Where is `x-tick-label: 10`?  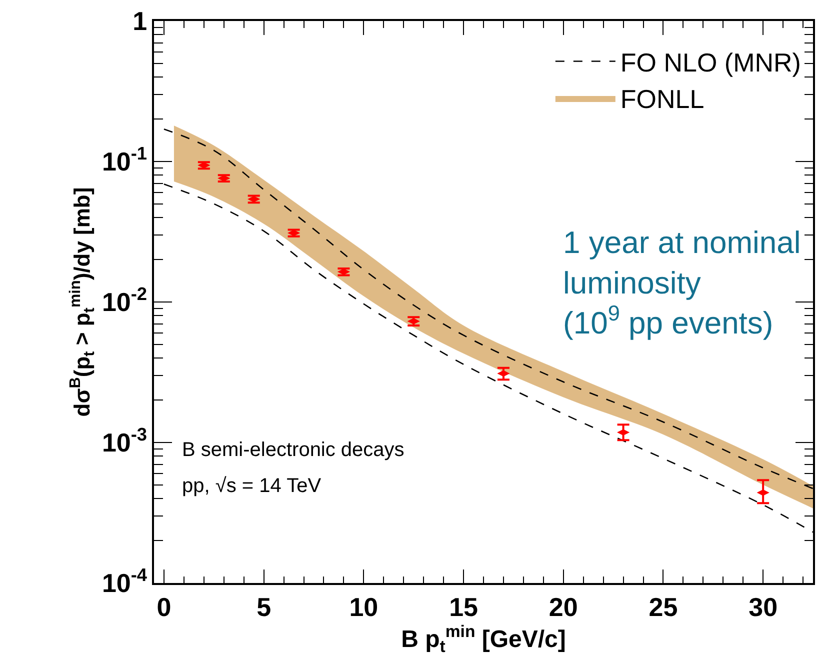
x-tick-label: 10 is located at coordinates (363, 607).